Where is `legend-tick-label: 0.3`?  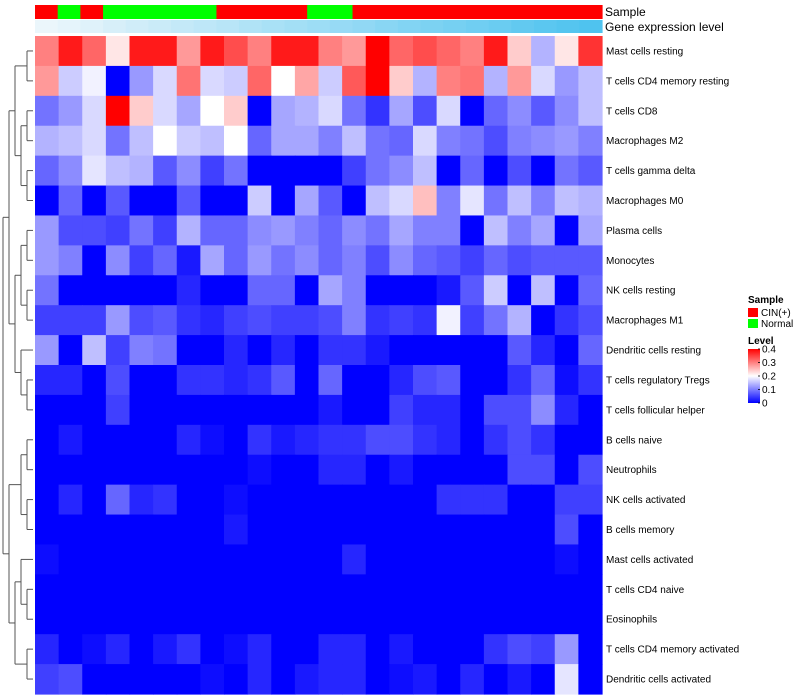
legend-tick-label: 0.3 is located at coordinates (769, 363).